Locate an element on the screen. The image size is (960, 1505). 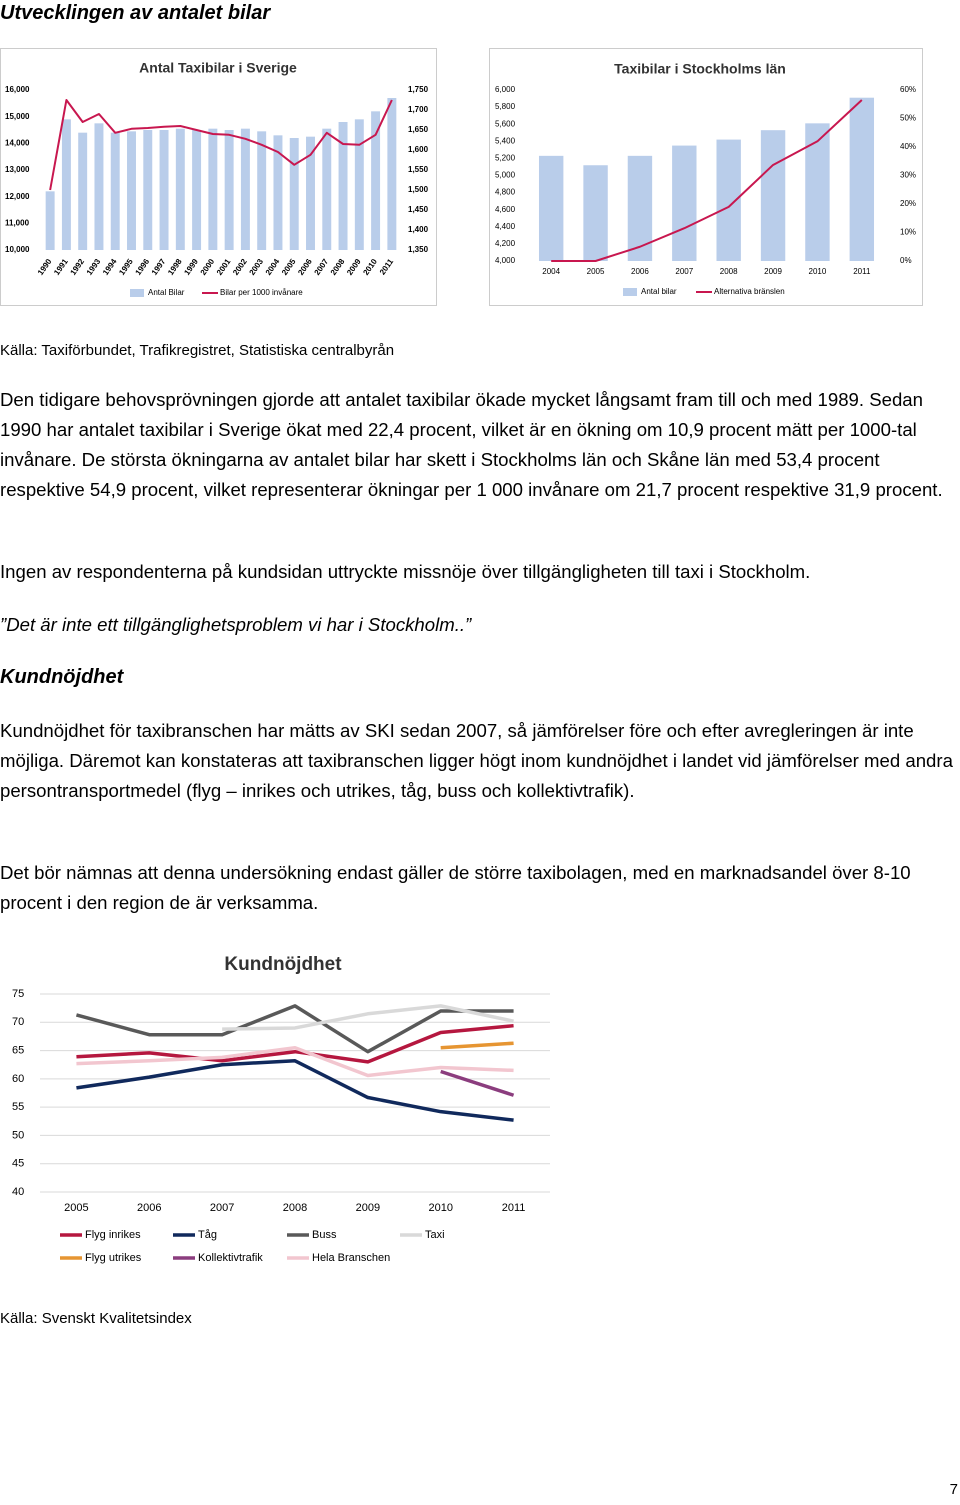
y-tick-label: 50 is located at coordinates (18, 1135).